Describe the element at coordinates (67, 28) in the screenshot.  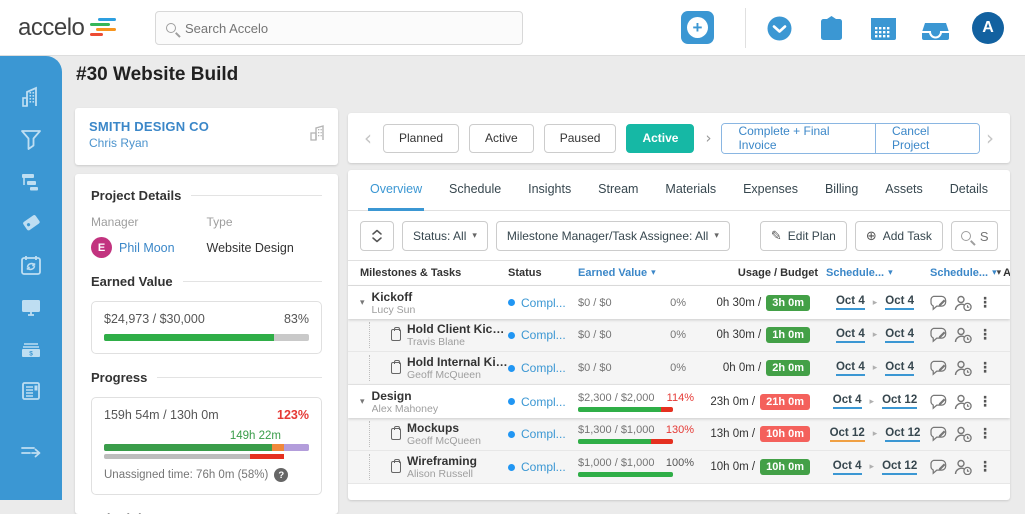
I see `accelo-logo: accelo` at that location.